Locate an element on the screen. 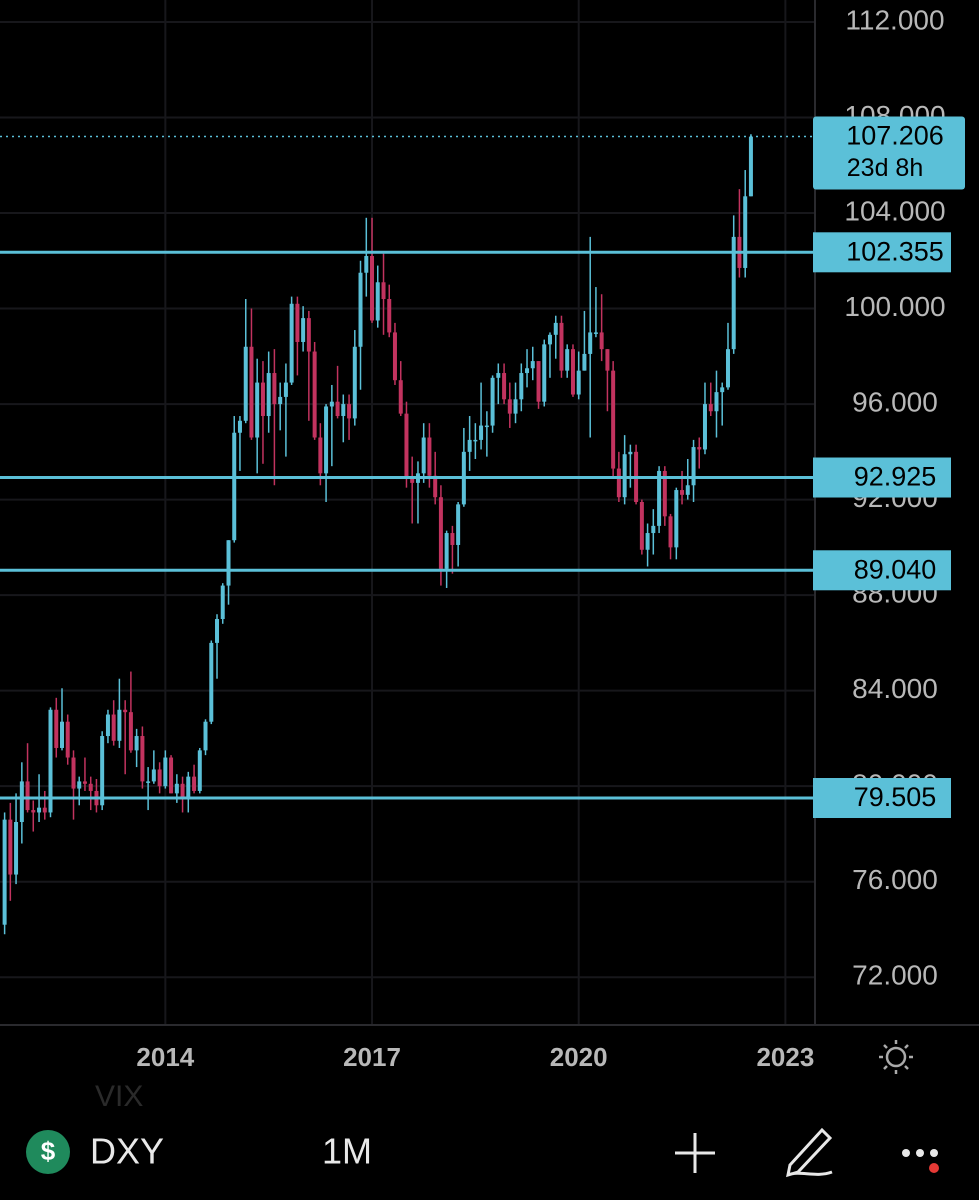 This screenshot has height=1200, width=979. add-button is located at coordinates (695, 1153).